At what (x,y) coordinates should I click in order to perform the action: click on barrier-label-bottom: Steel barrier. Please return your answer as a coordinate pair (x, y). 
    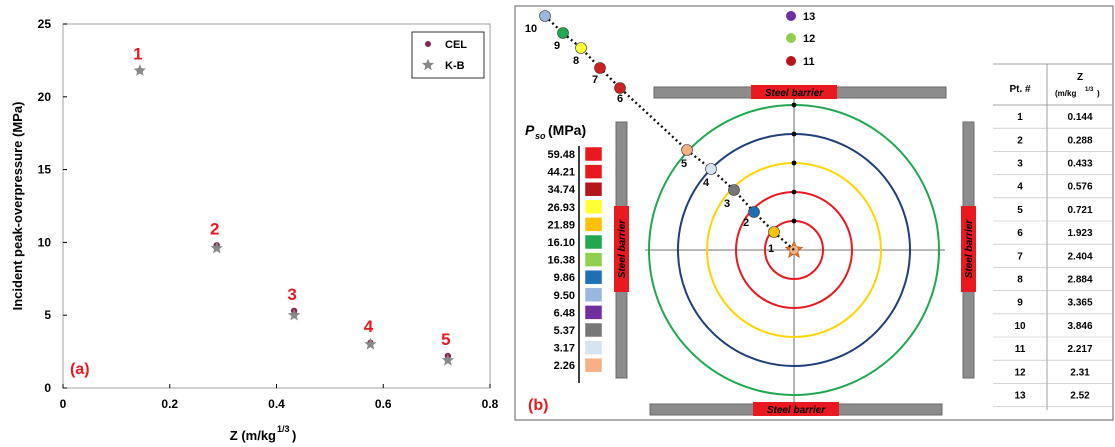
    Looking at the image, I should click on (796, 410).